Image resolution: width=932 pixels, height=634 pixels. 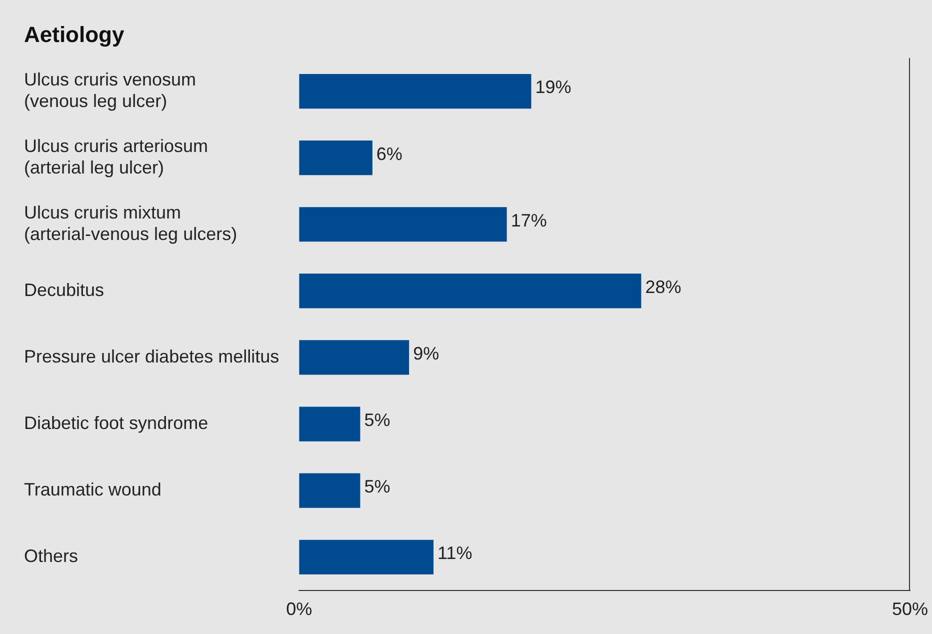 I want to click on y-tick-label: Ulcus cruris venosum (venous leg ulcer), so click(x=110, y=90).